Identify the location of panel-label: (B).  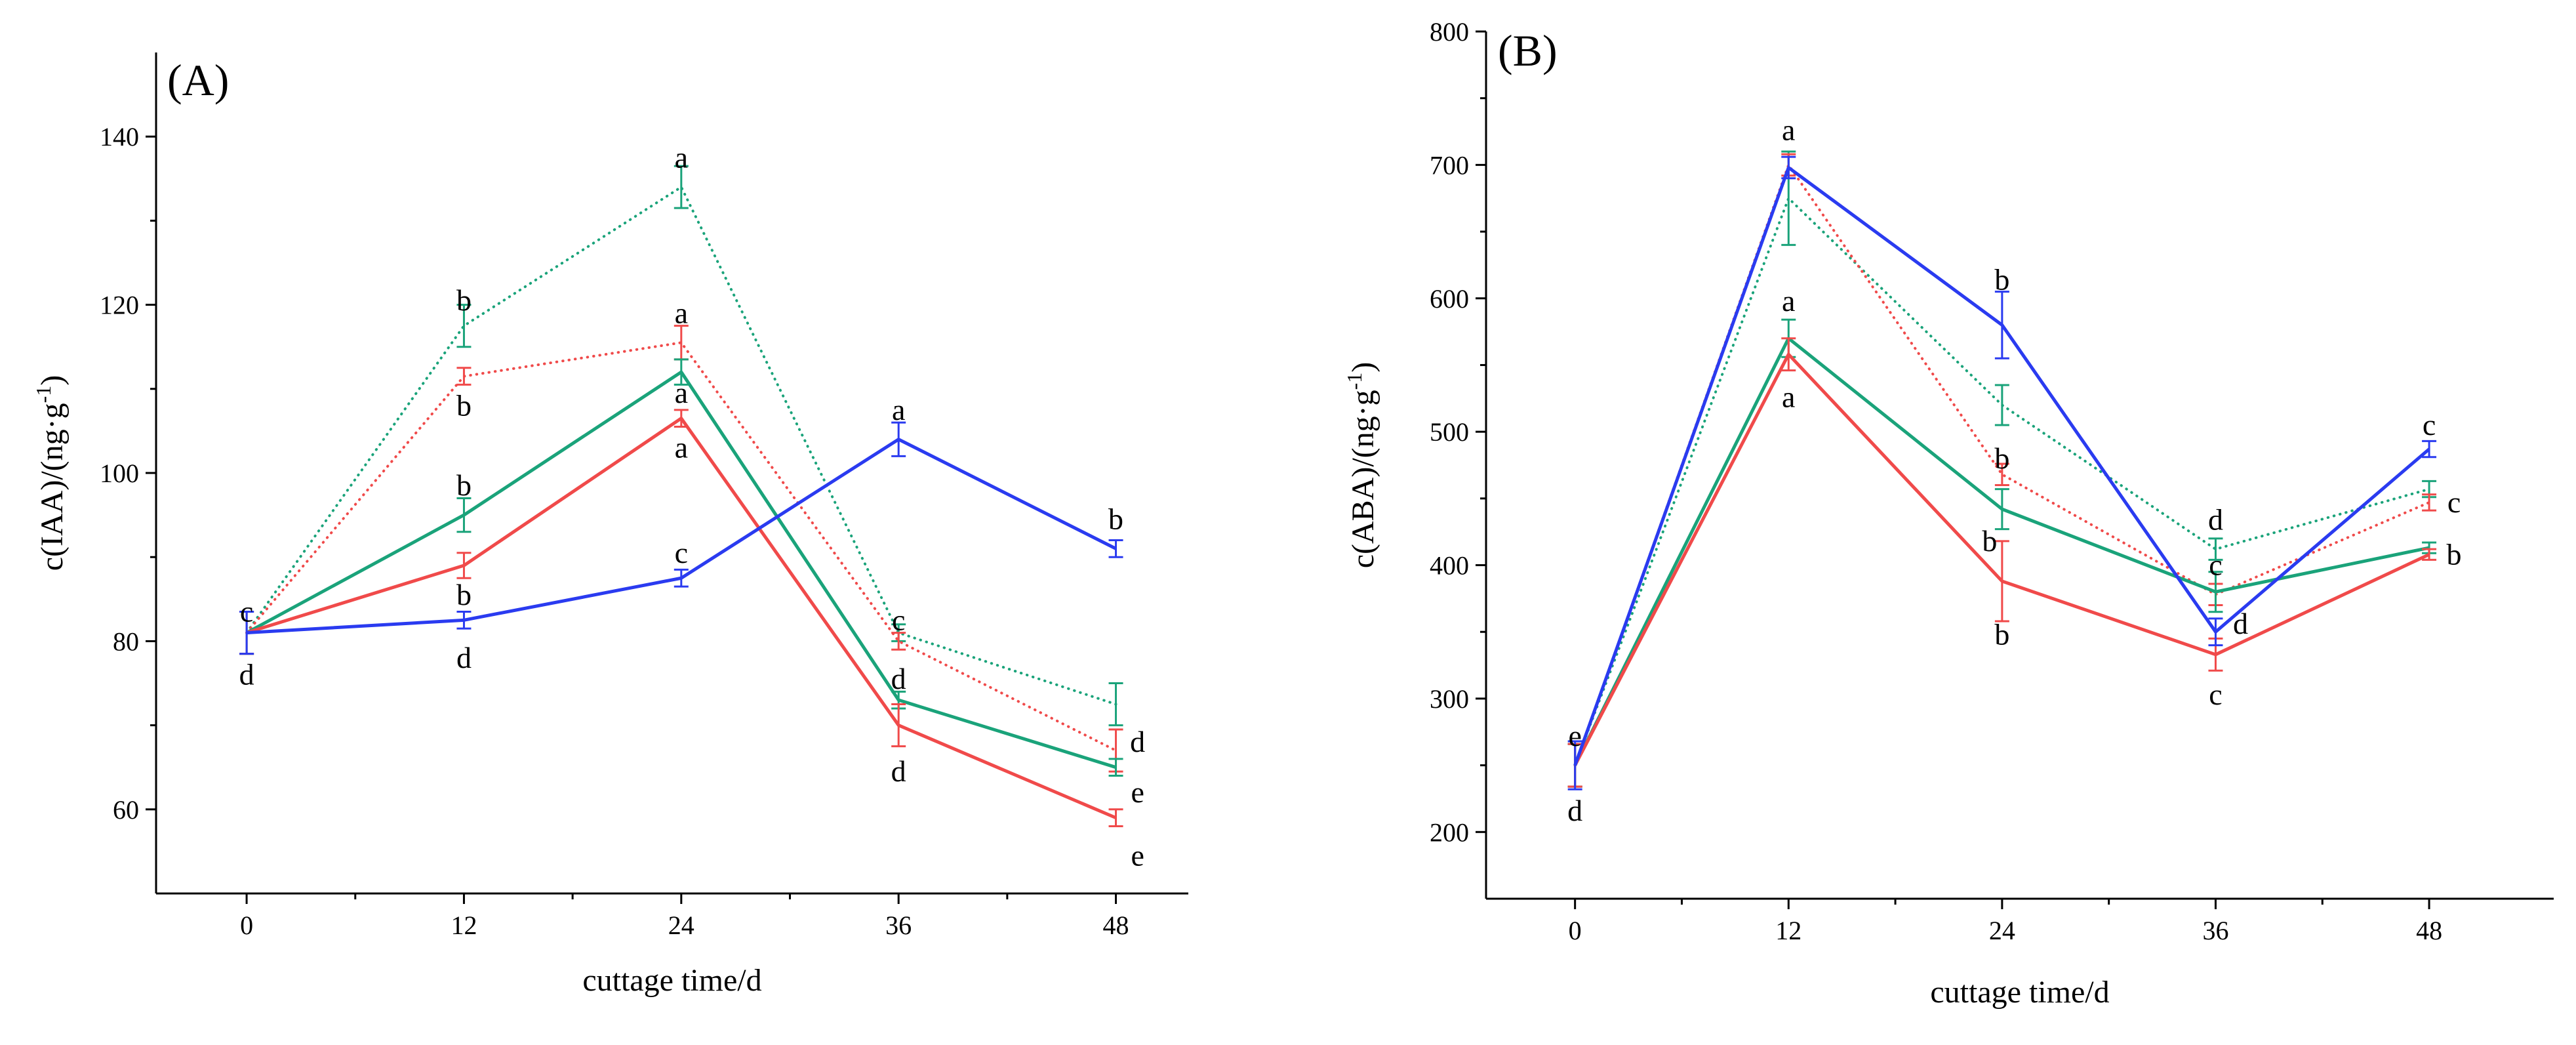
(1528, 50).